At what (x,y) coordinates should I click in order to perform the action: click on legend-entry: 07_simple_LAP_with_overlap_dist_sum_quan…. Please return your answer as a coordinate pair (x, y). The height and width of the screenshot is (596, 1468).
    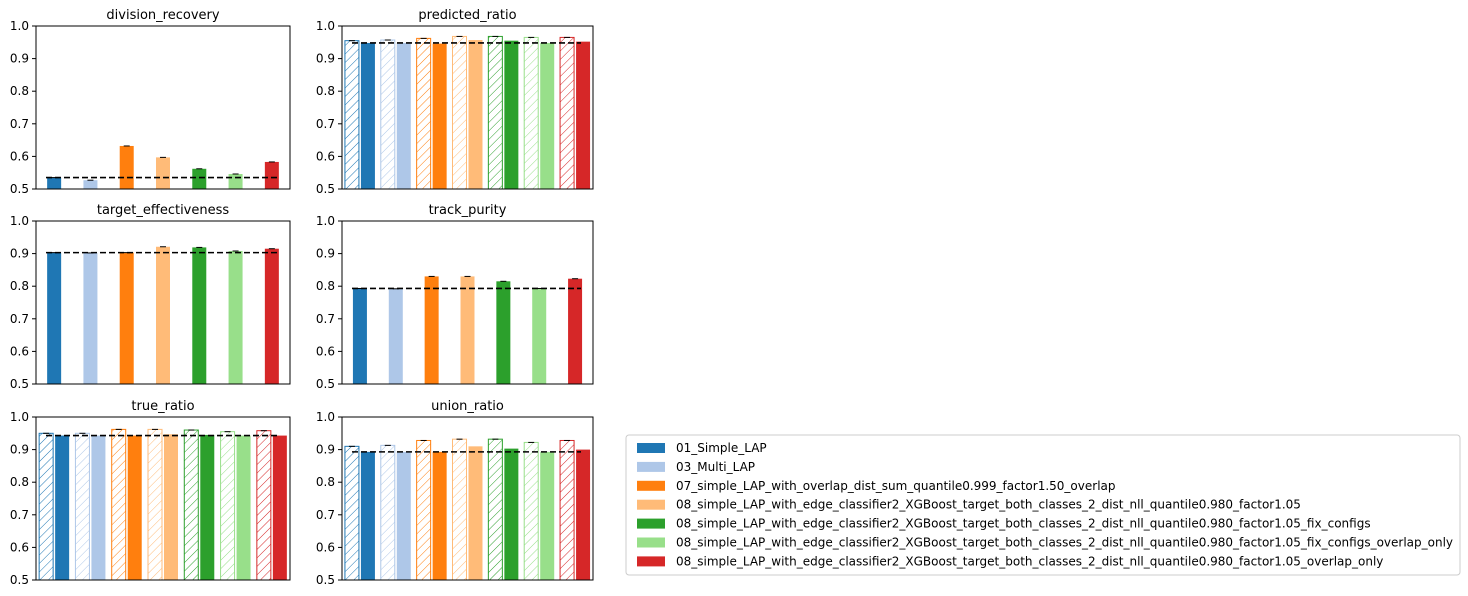
    Looking at the image, I should click on (876, 486).